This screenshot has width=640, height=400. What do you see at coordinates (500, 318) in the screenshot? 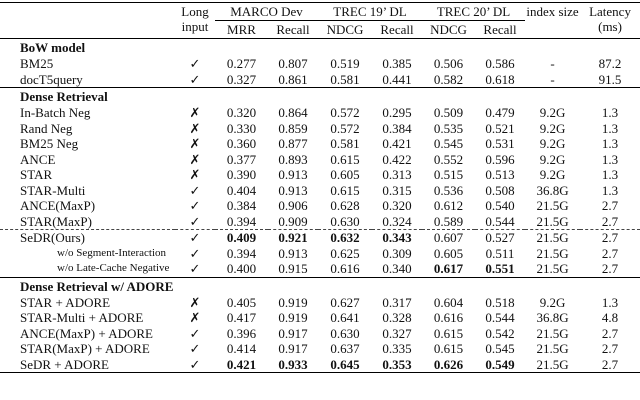
I see `cell: 0.544` at bounding box center [500, 318].